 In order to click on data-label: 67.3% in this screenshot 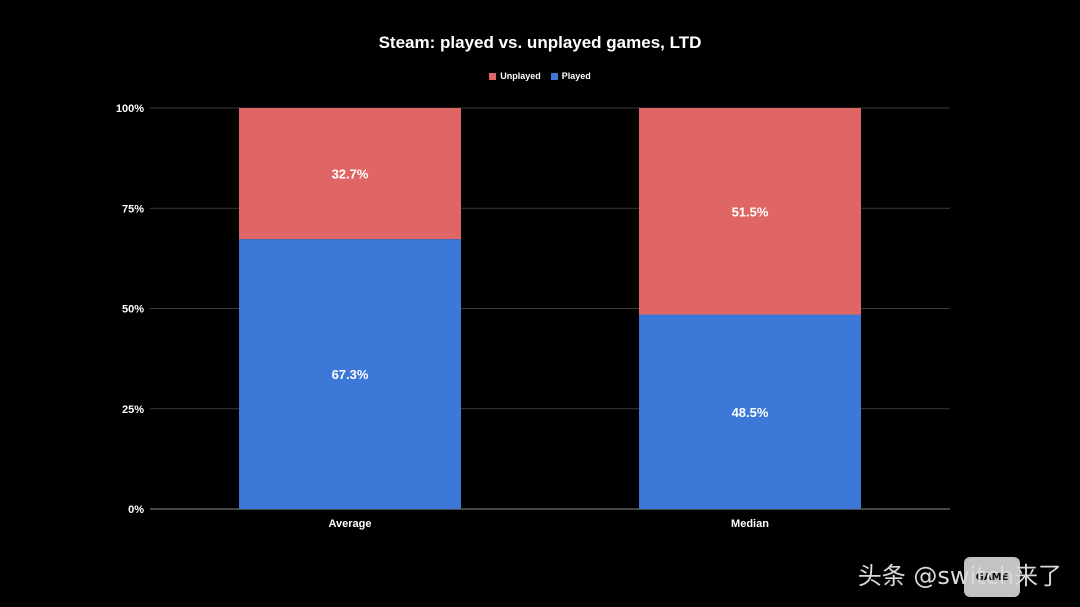, I will do `click(350, 374)`.